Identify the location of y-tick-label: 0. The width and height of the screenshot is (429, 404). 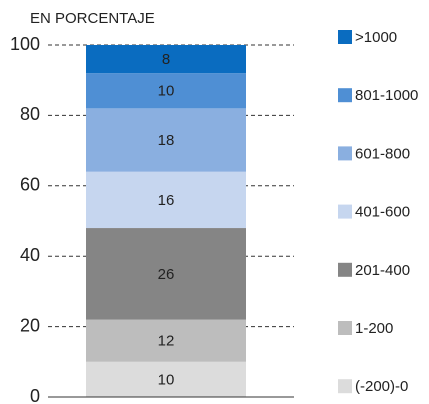
(35, 395).